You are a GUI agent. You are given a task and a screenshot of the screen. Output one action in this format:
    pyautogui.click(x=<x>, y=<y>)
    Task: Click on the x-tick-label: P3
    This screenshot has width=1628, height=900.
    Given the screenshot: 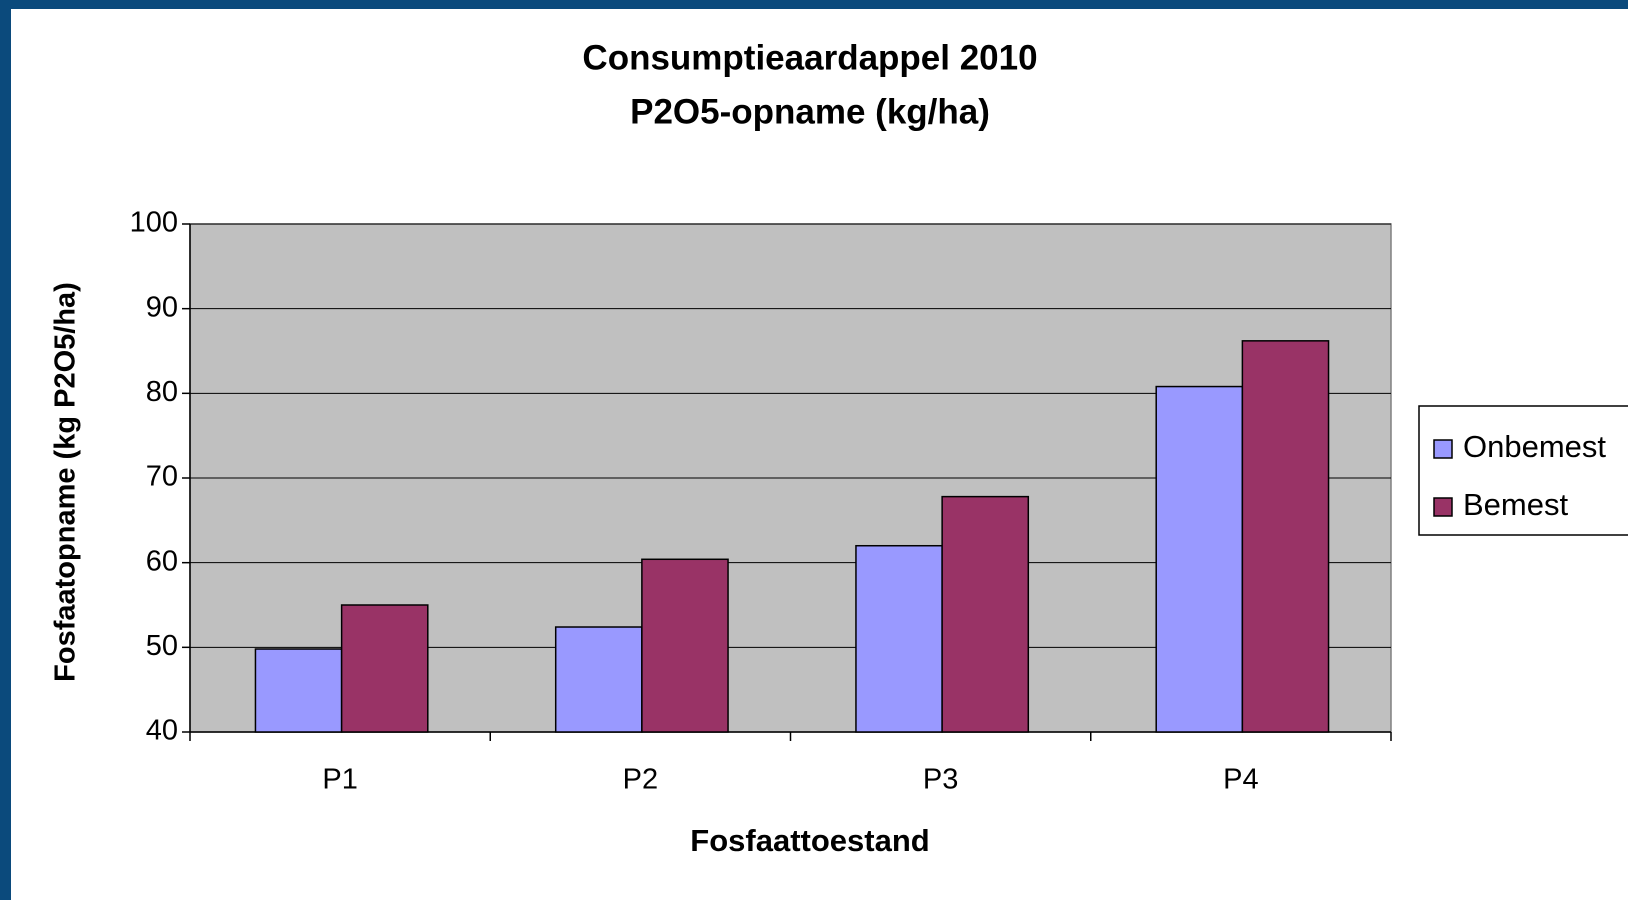 What is the action you would take?
    pyautogui.click(x=940, y=780)
    